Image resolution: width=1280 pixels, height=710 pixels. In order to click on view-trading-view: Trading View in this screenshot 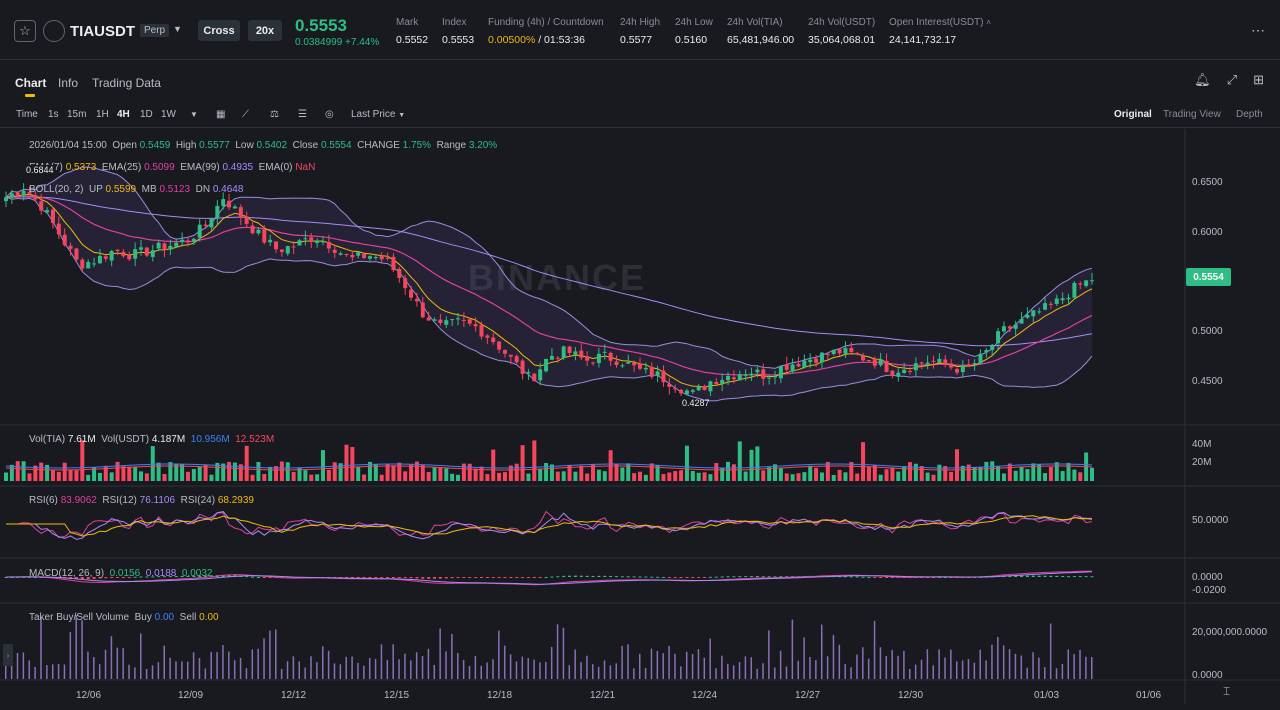, I will do `click(1192, 114)`.